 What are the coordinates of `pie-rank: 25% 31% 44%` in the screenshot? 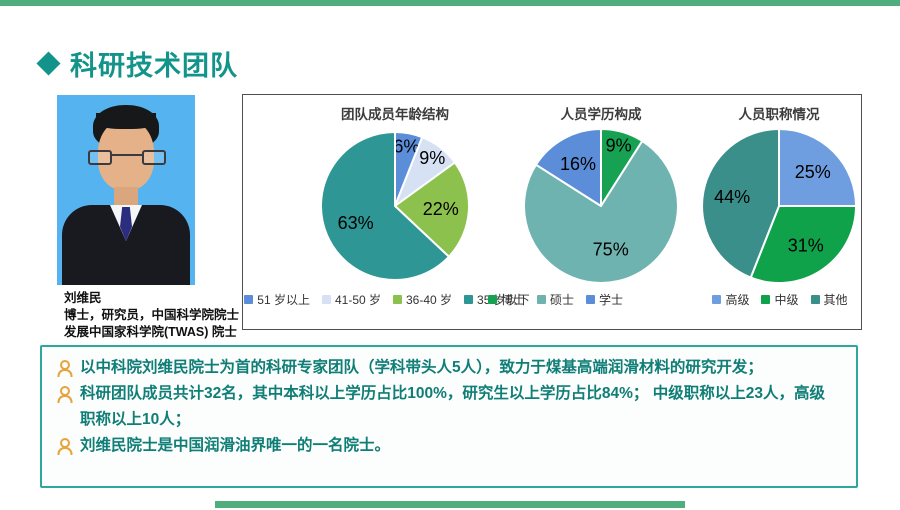 It's located at (779, 206).